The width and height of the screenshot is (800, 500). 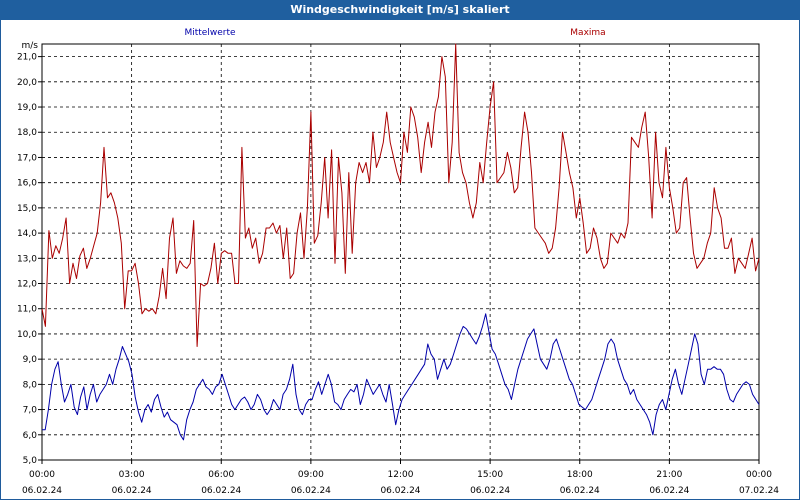 I want to click on x-tick-time: 21:00, so click(x=669, y=475).